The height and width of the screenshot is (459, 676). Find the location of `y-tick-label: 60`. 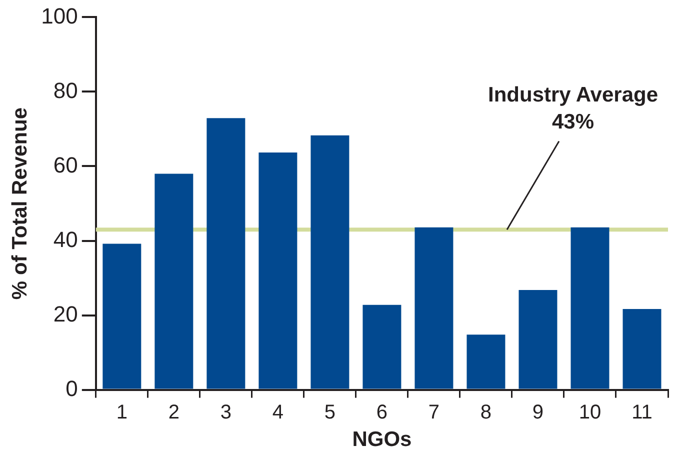

y-tick-label: 60 is located at coordinates (65, 165).